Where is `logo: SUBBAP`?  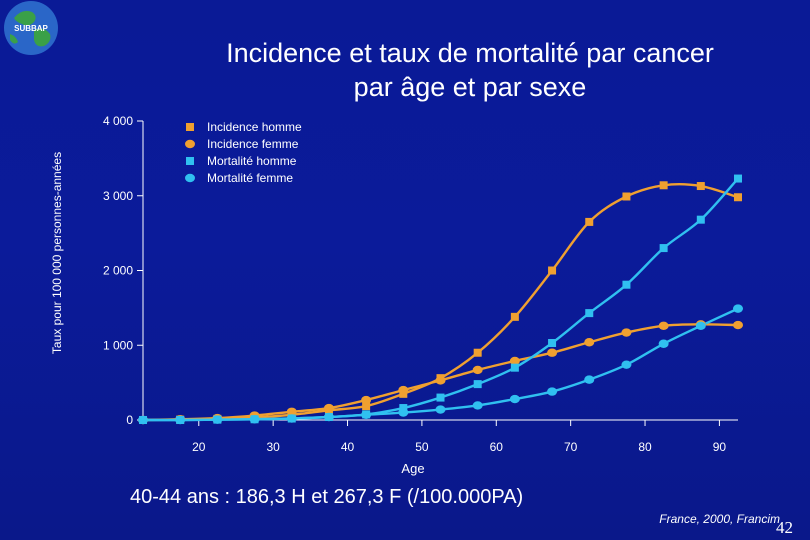
logo: SUBBAP is located at coordinates (31, 28).